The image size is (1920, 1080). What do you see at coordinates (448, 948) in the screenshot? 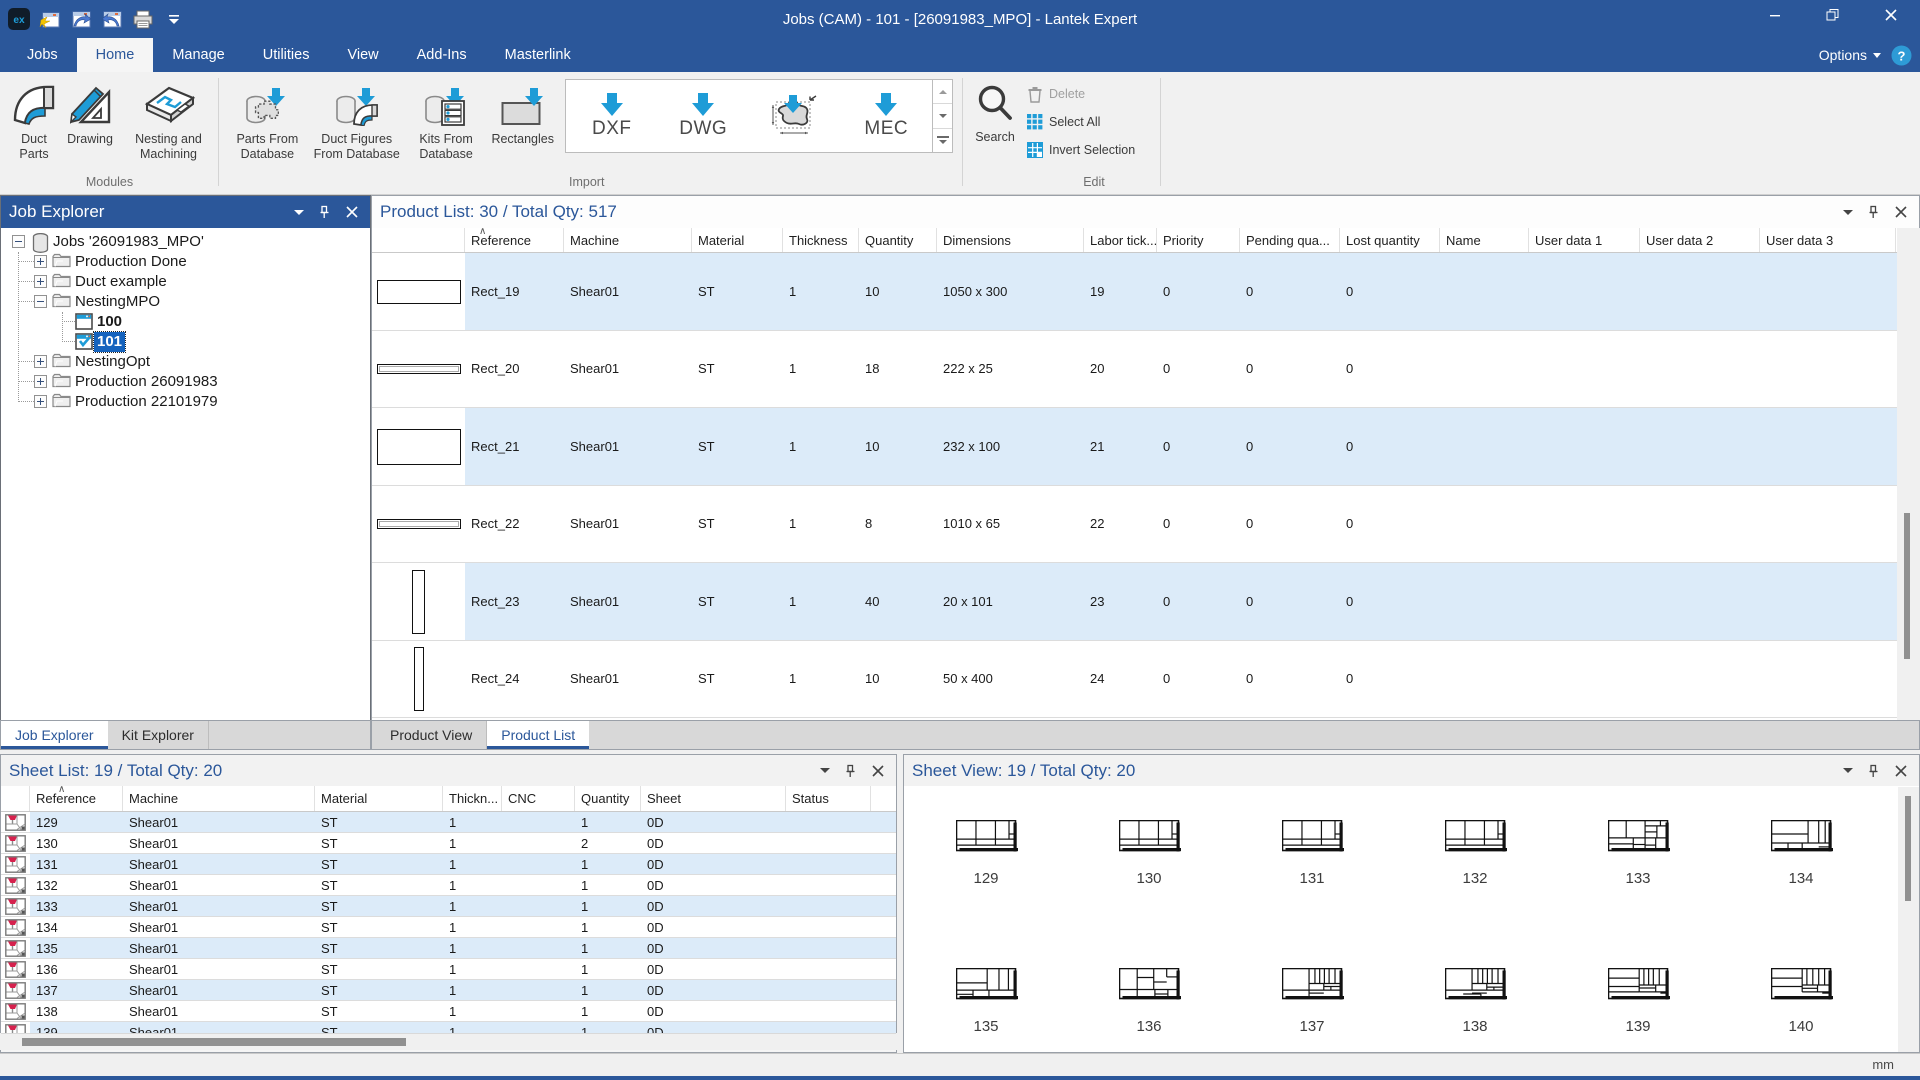
I see `sheet-row-135: 135 Shear01 ST 1 1 0D` at bounding box center [448, 948].